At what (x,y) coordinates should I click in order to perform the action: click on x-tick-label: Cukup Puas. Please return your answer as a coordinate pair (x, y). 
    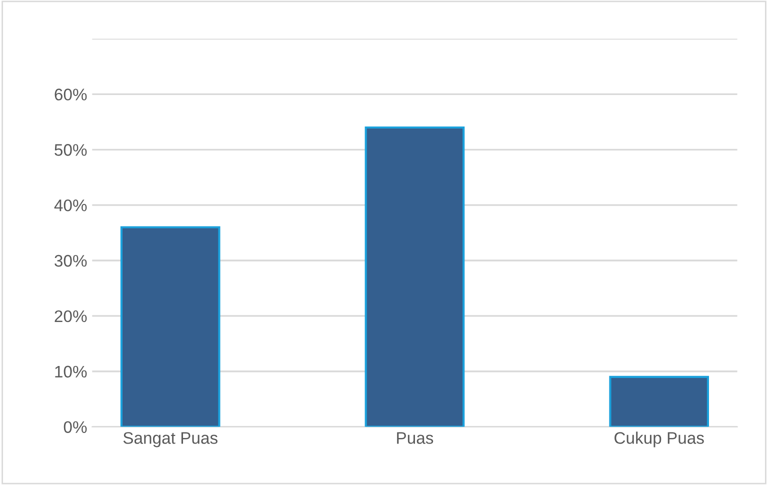
    Looking at the image, I should click on (659, 440).